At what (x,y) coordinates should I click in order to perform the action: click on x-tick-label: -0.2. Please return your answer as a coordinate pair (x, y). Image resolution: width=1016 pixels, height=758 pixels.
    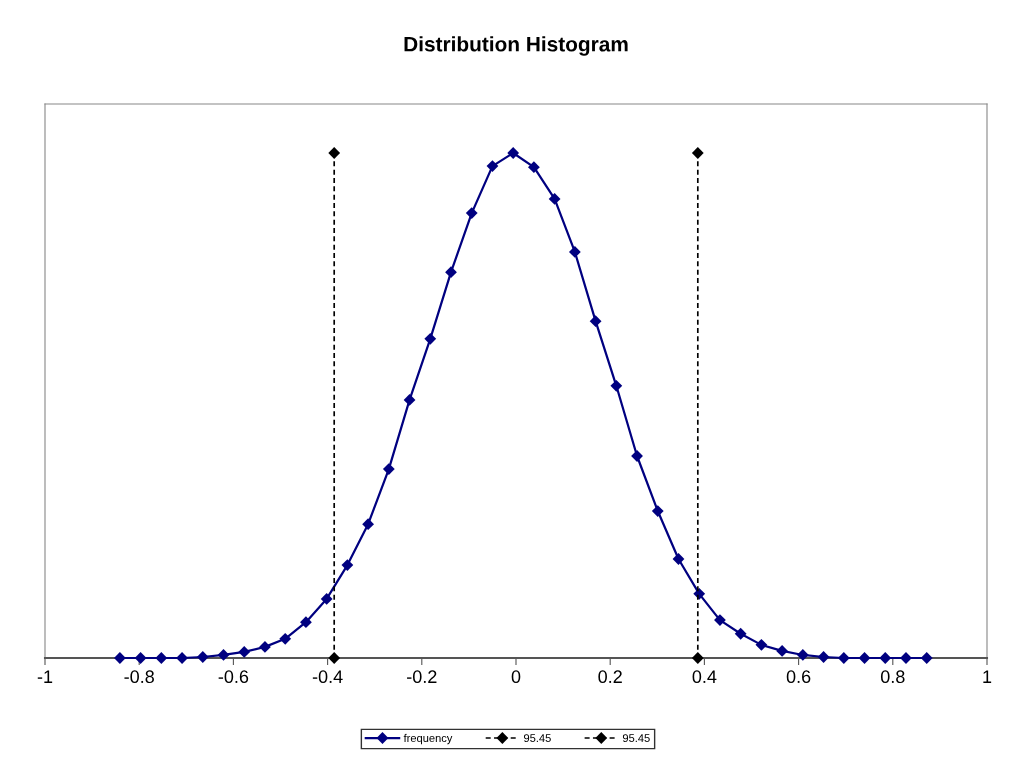
    Looking at the image, I should click on (422, 677).